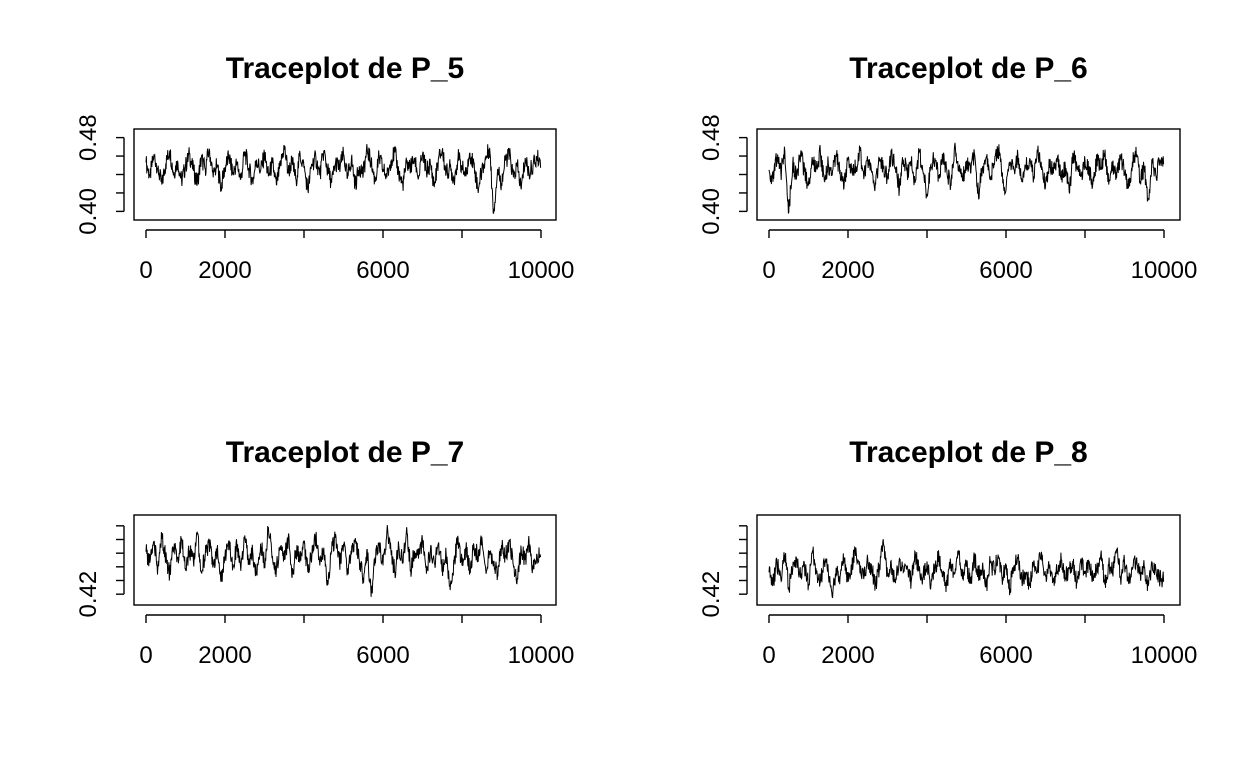  I want to click on panel-4: Traceplot de P_8 0 2000 6000 10000 0.42, so click(947, 552).